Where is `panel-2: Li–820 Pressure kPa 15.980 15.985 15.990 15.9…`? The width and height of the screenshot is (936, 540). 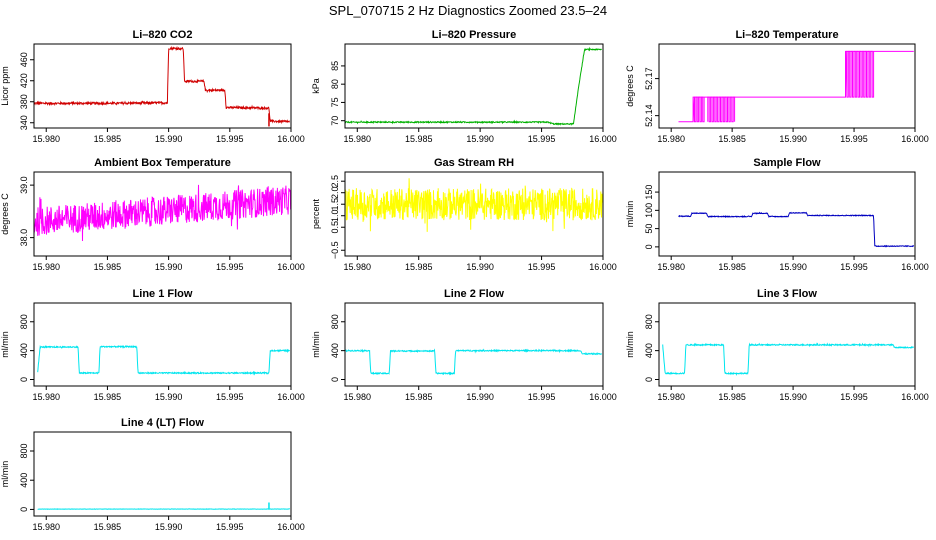
panel-2: Li–820 Pressure kPa 15.980 15.985 15.990 15.9… is located at coordinates (464, 86).